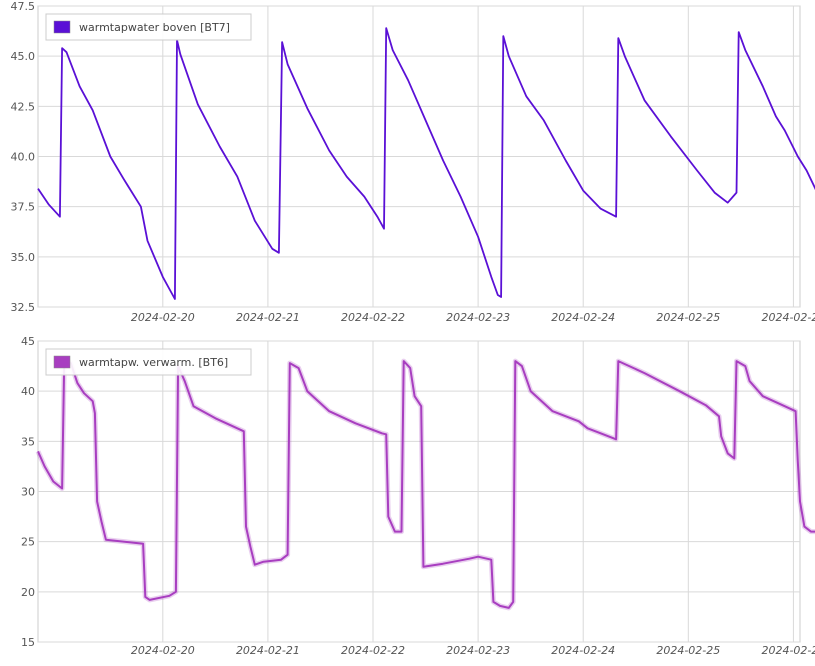 Image resolution: width=815 pixels, height=666 pixels. Describe the element at coordinates (23, 106) in the screenshot. I see `y-tick-label: 42.5` at that location.